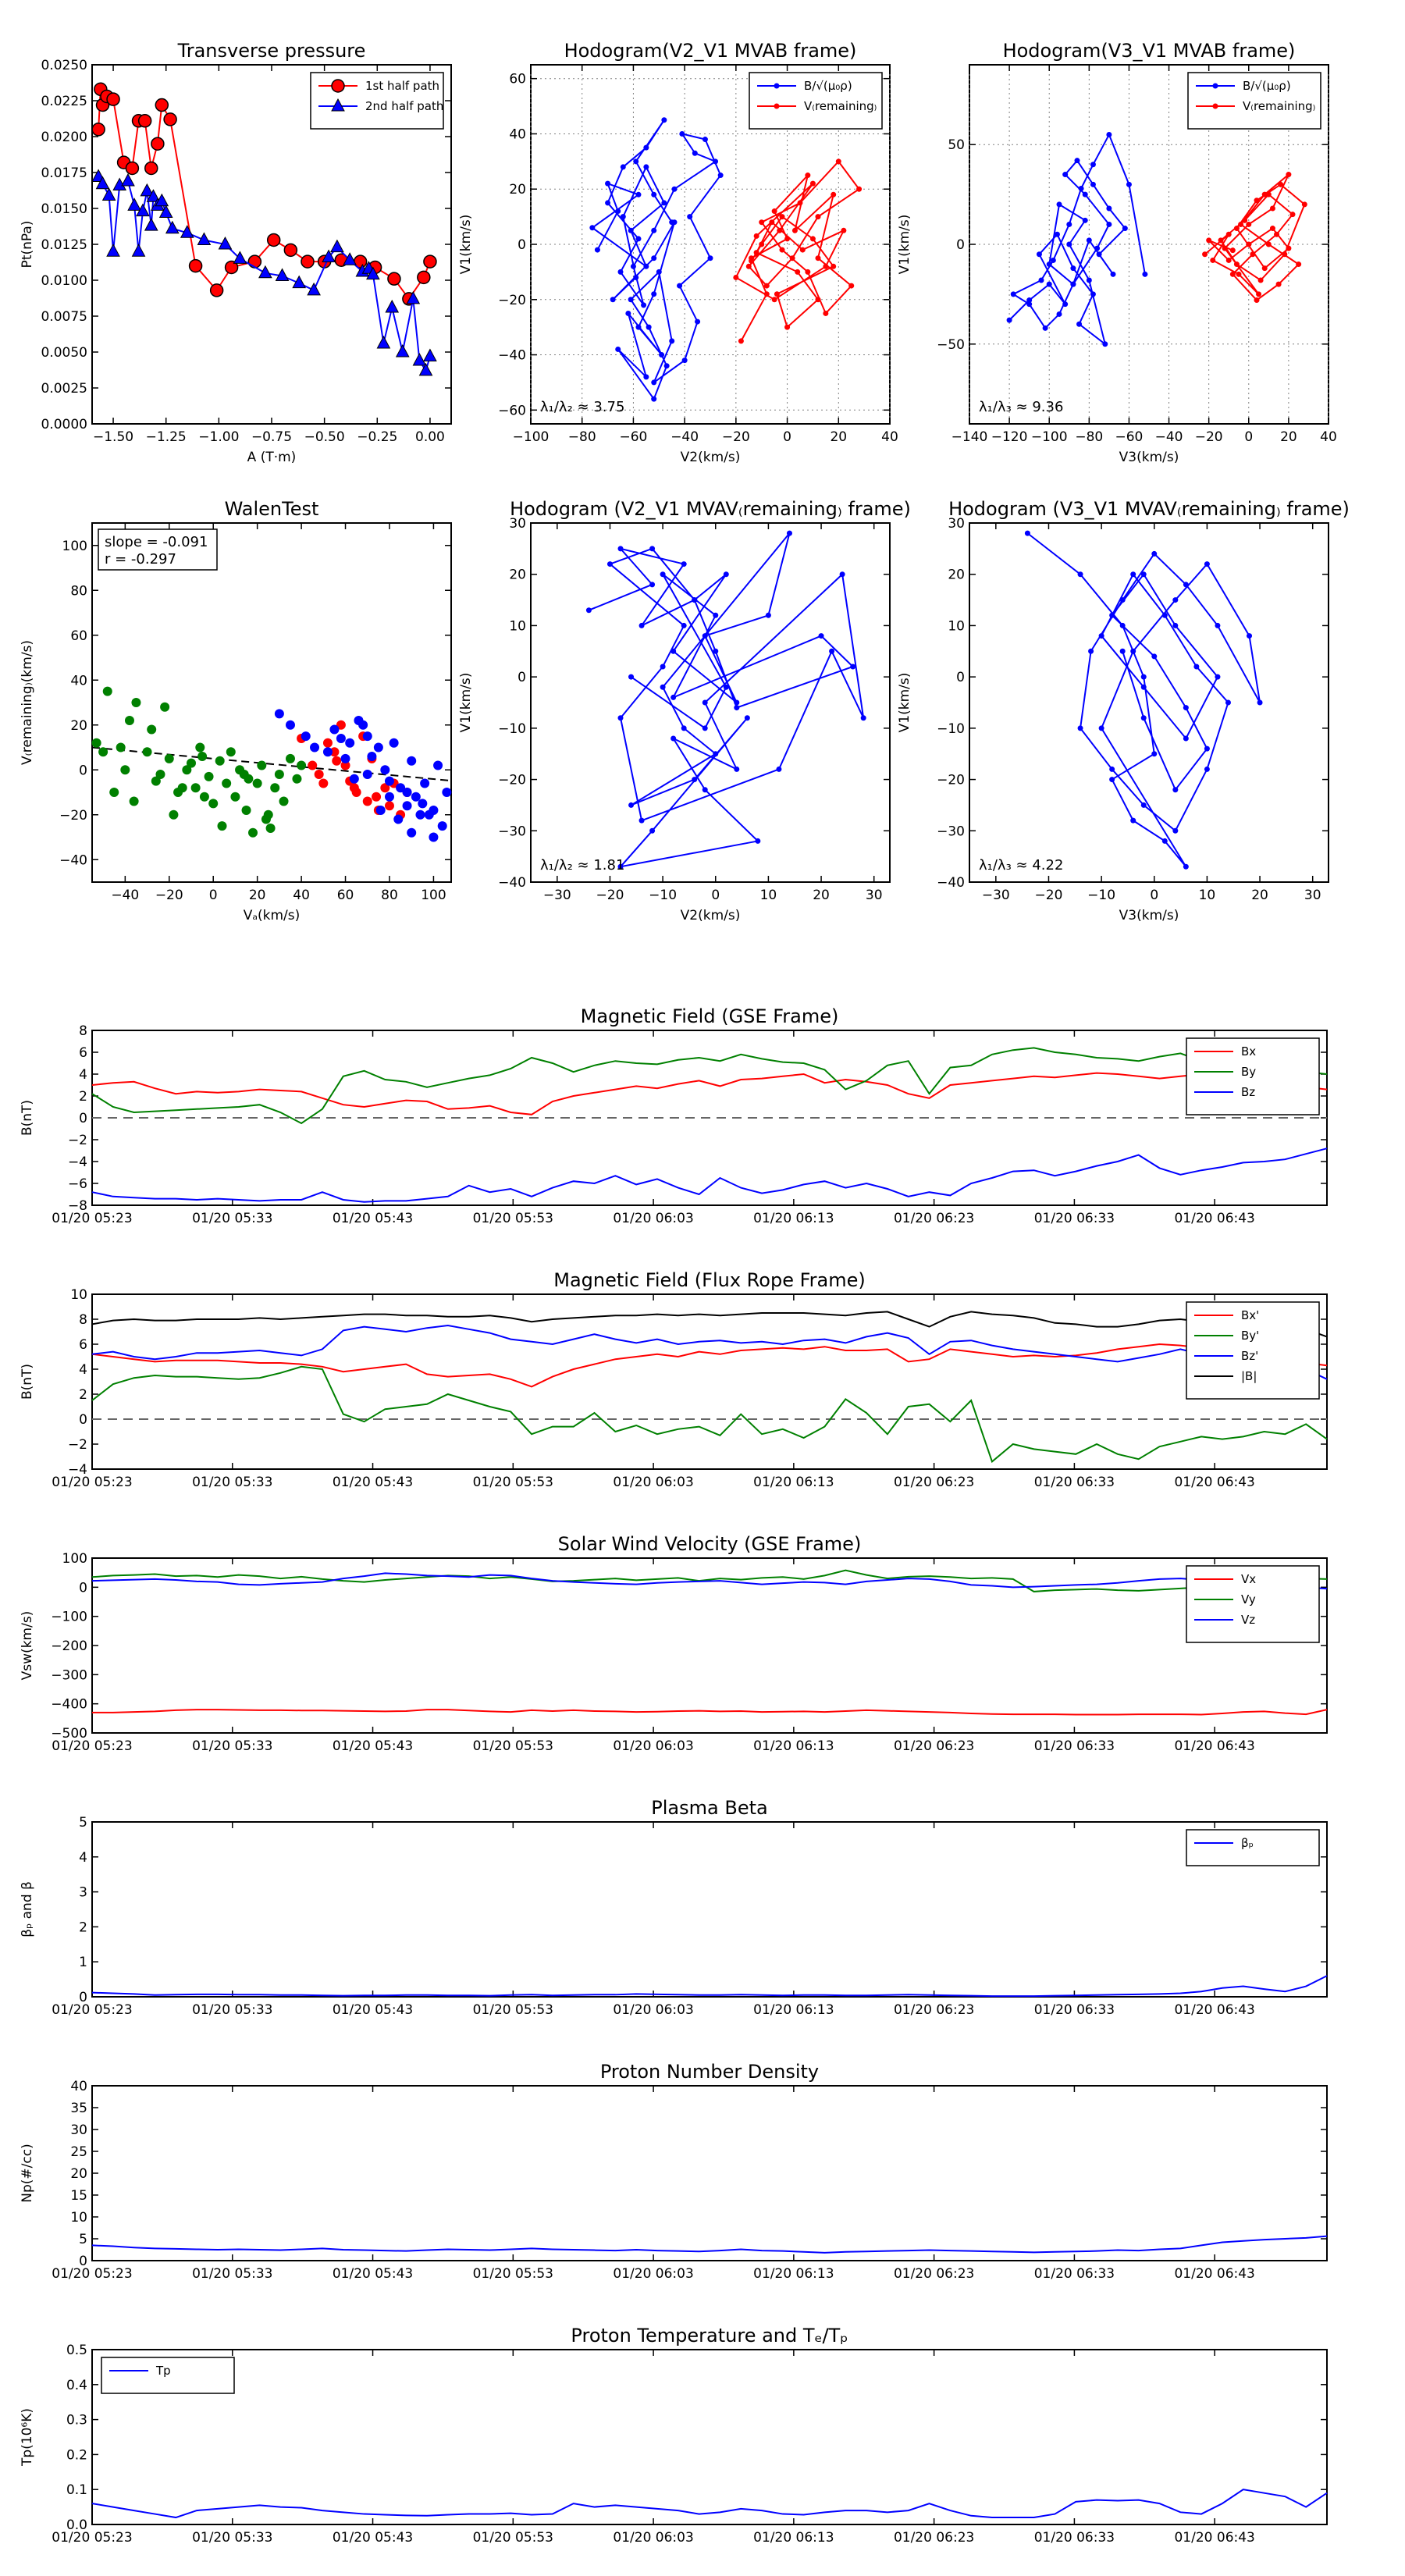 This screenshot has width=1405, height=2576. Describe the element at coordinates (951, 345) in the screenshot. I see `y-tick-label: −50` at that location.